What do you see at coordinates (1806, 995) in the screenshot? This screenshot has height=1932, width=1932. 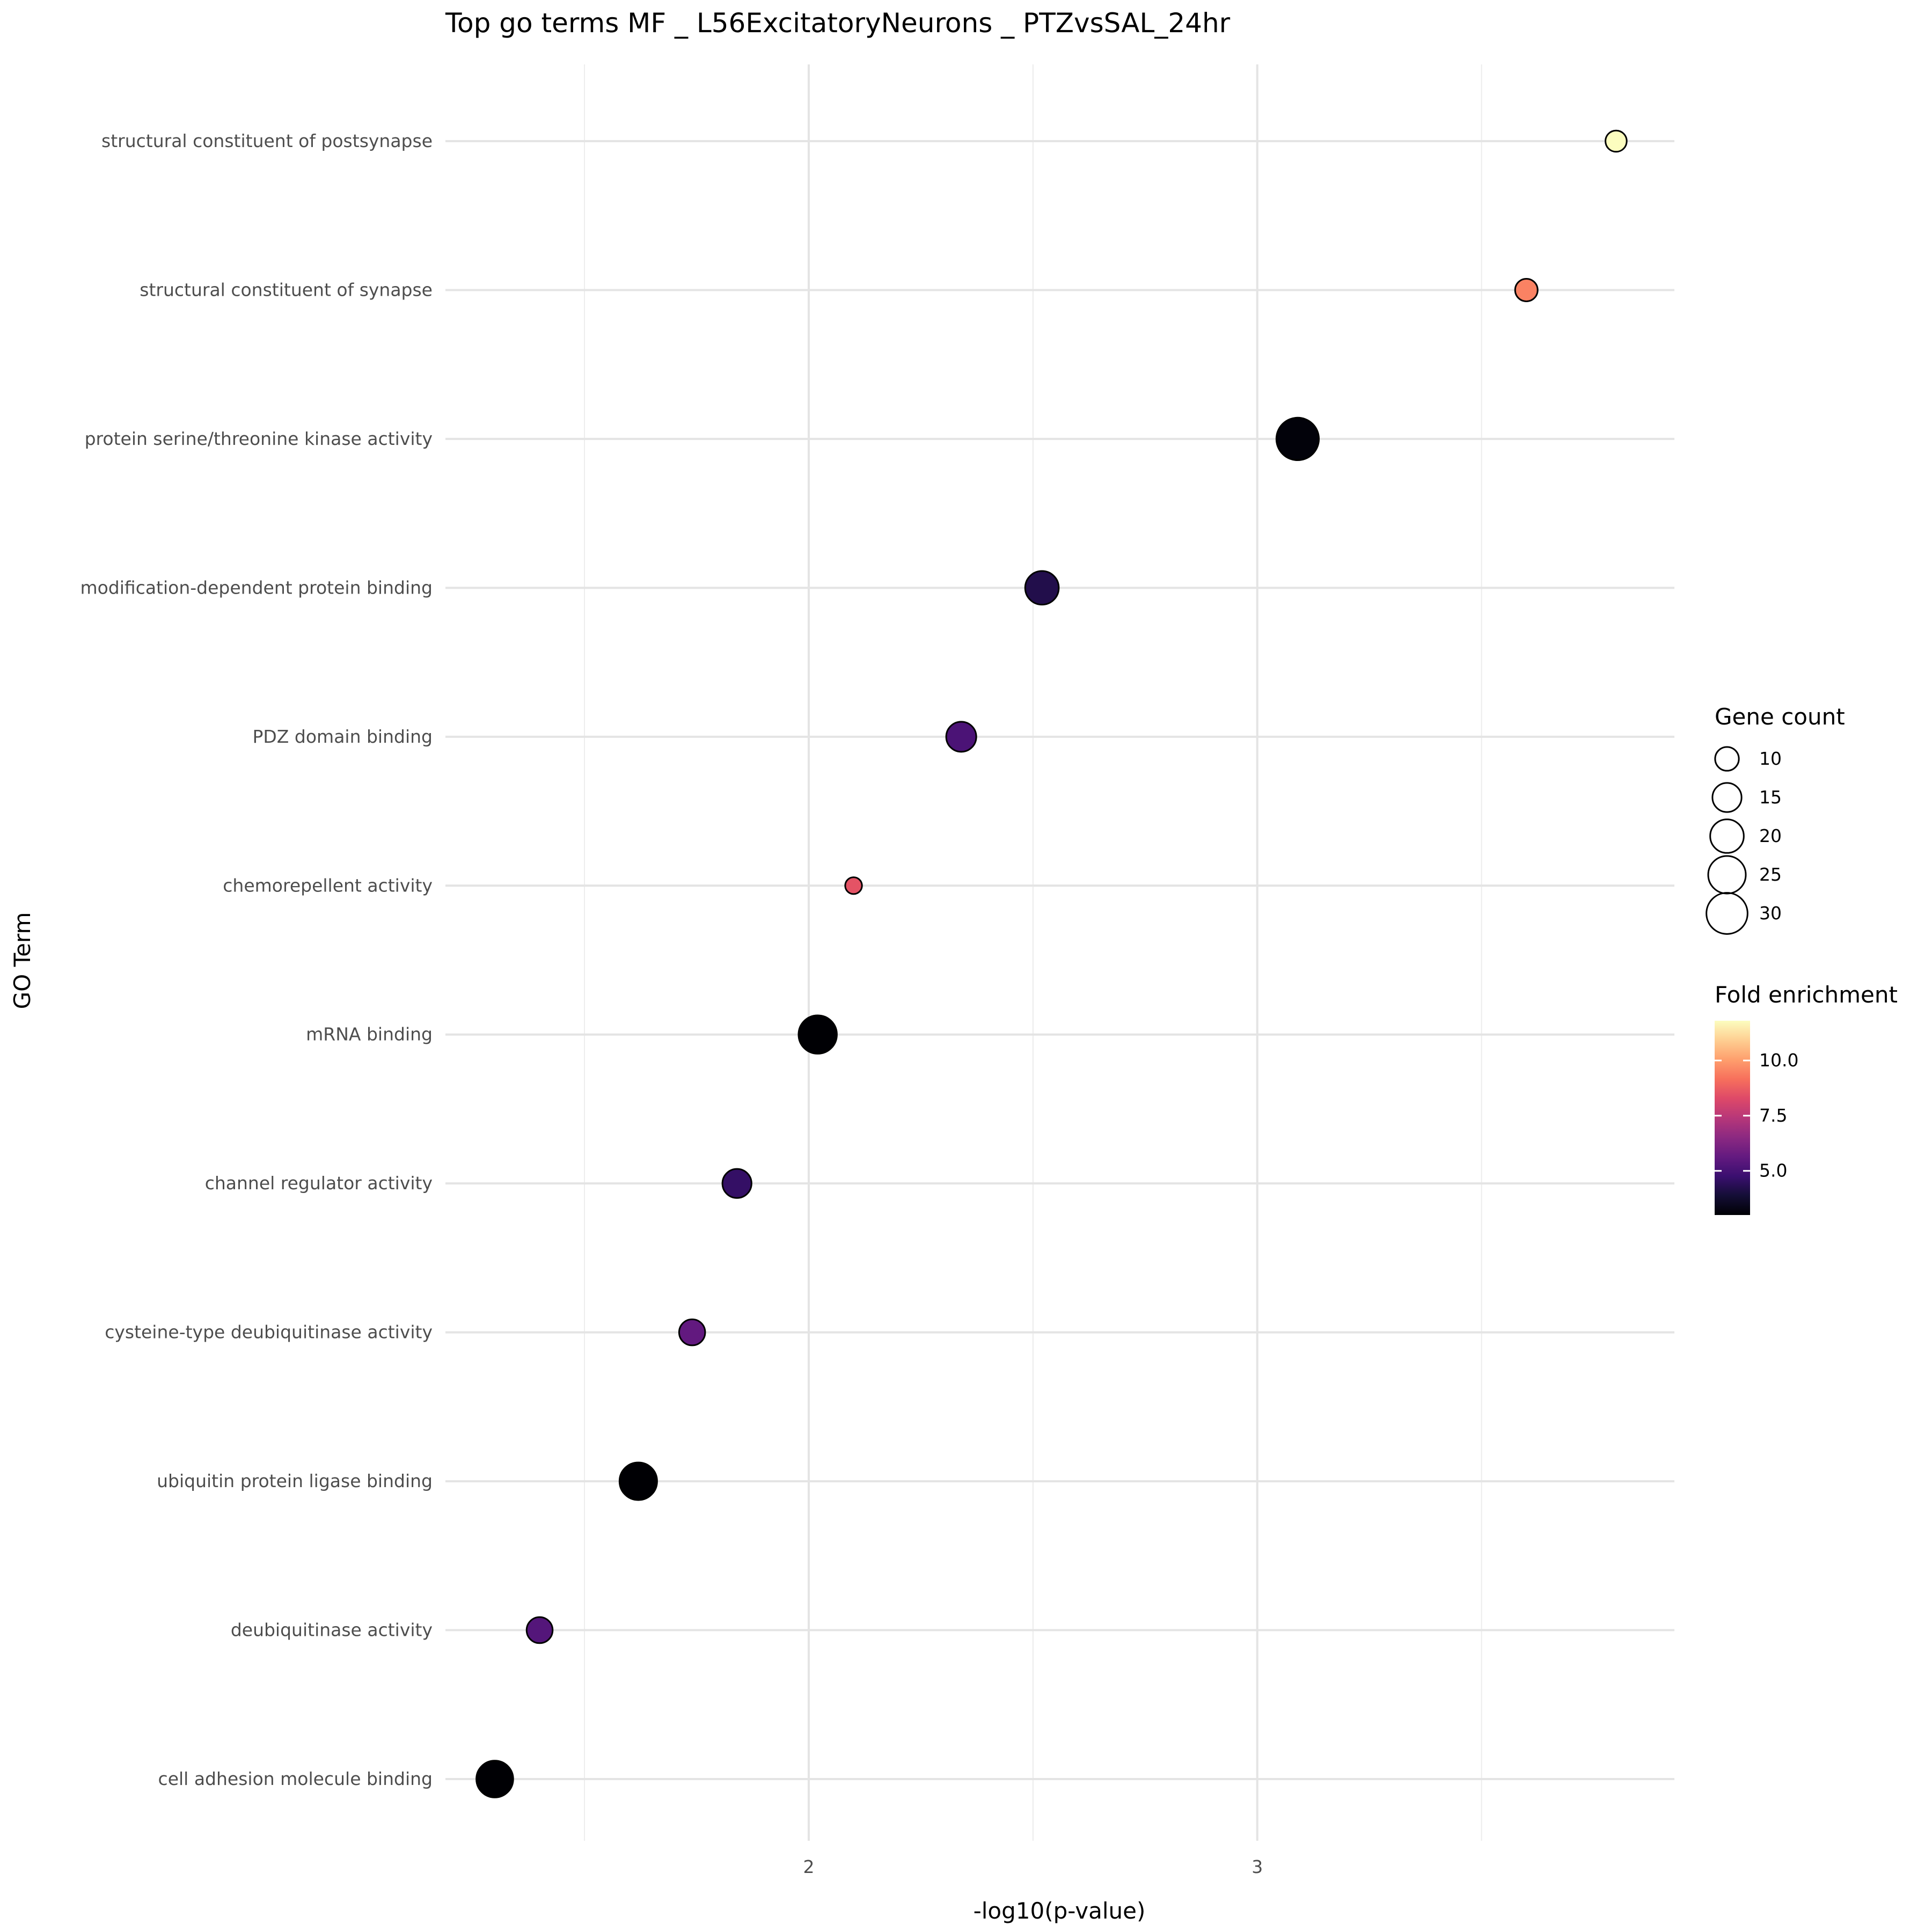 I see `color-legend-title: Fold enrichment` at bounding box center [1806, 995].